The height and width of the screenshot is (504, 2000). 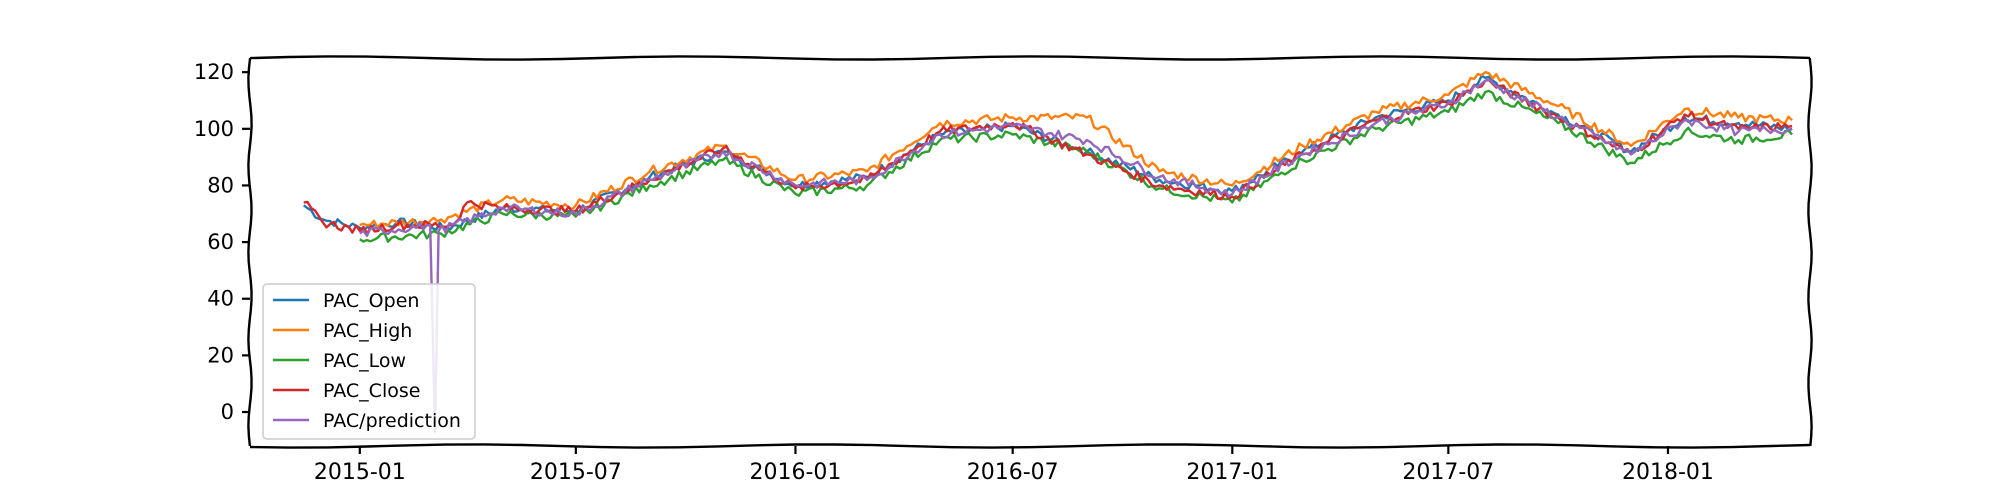 What do you see at coordinates (214, 72) in the screenshot?
I see `y-tick-label: 120` at bounding box center [214, 72].